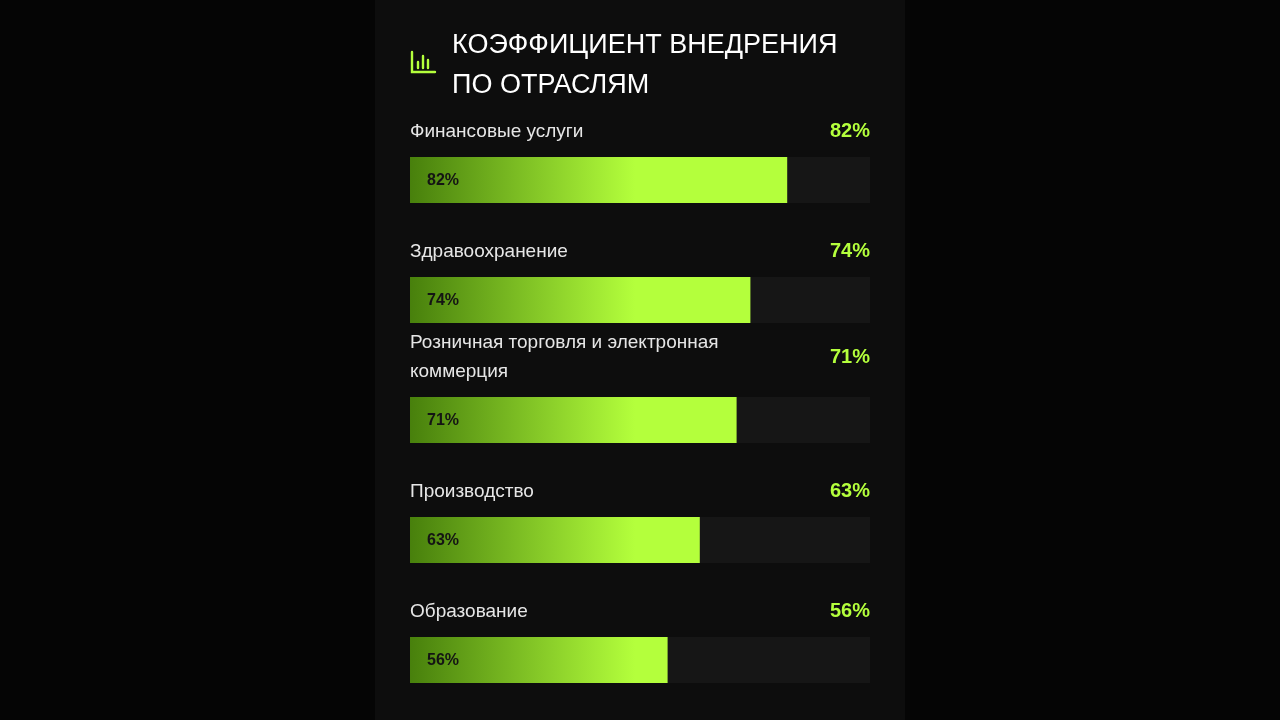 The image size is (1280, 720). I want to click on data-label: 82%, so click(443, 180).